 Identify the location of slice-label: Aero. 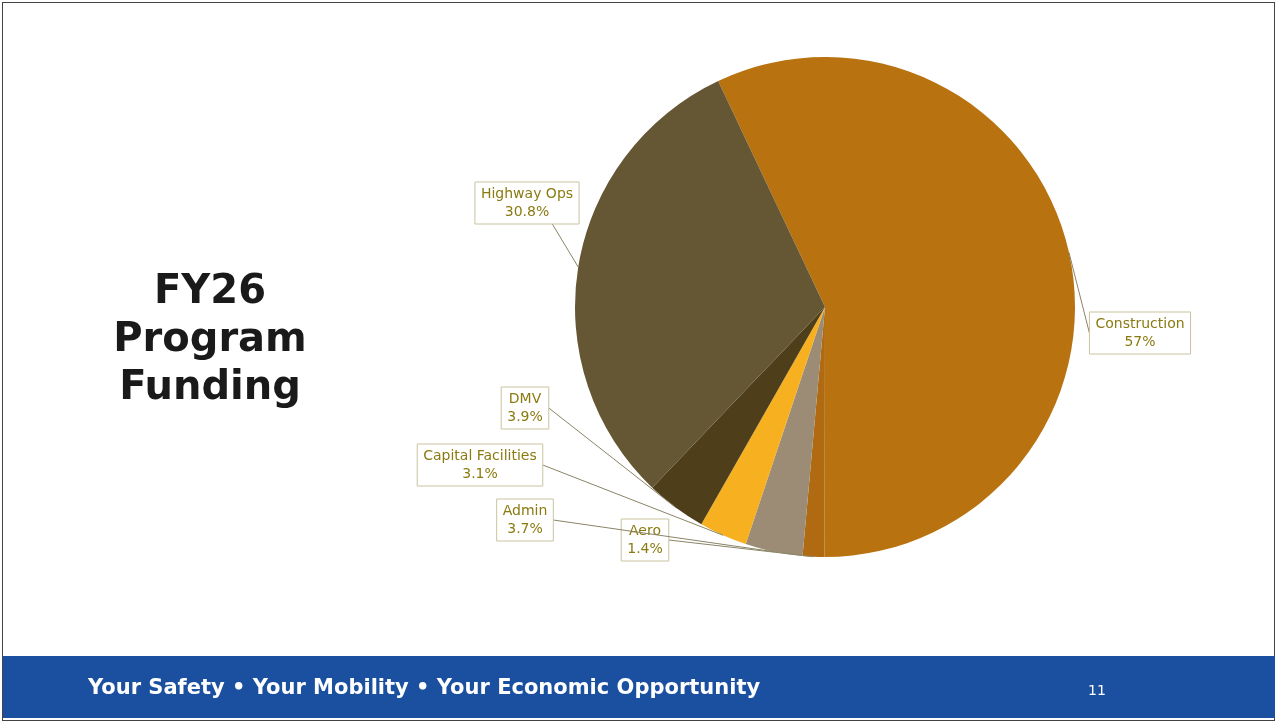
(645, 529).